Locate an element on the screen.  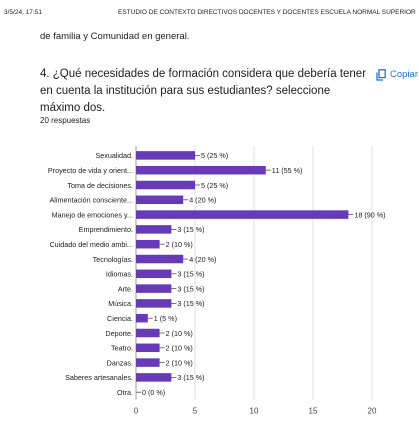
data-label: 0 (0 %) is located at coordinates (153, 392).